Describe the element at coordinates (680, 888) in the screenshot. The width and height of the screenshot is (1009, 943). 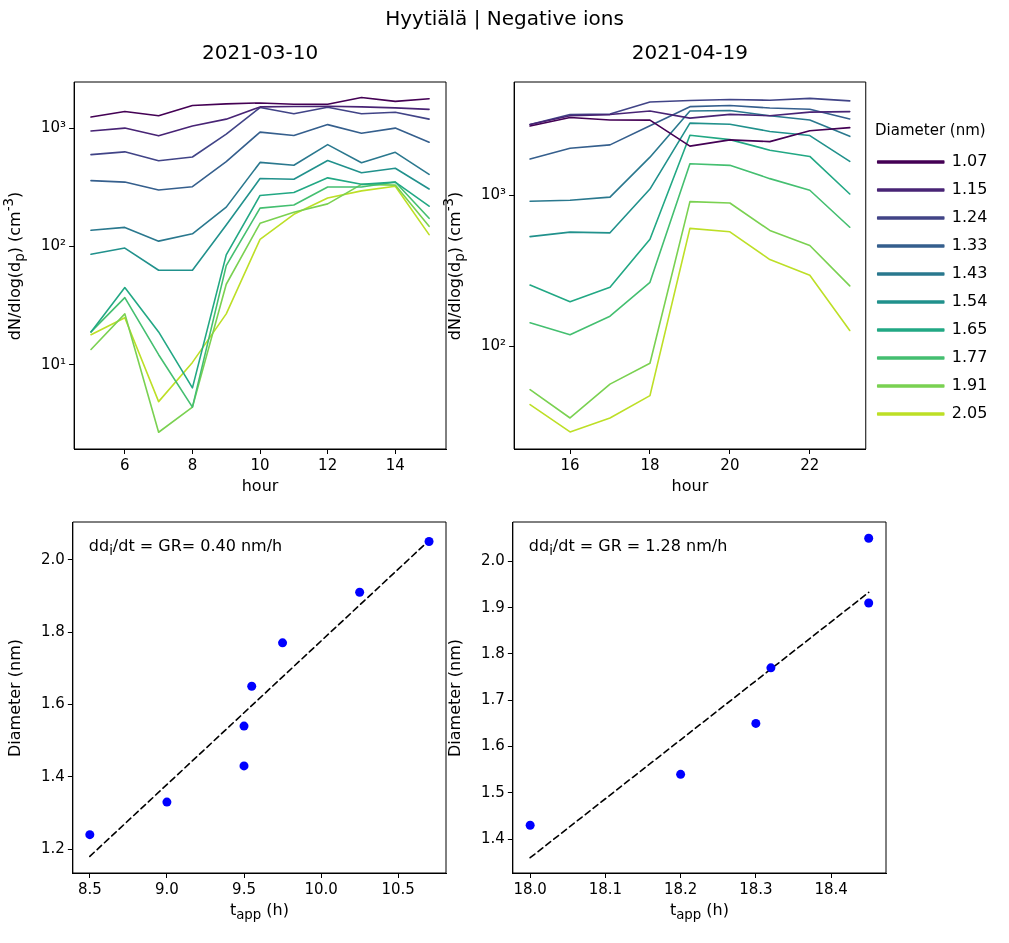
I see `x-tick-label: 18.2` at that location.